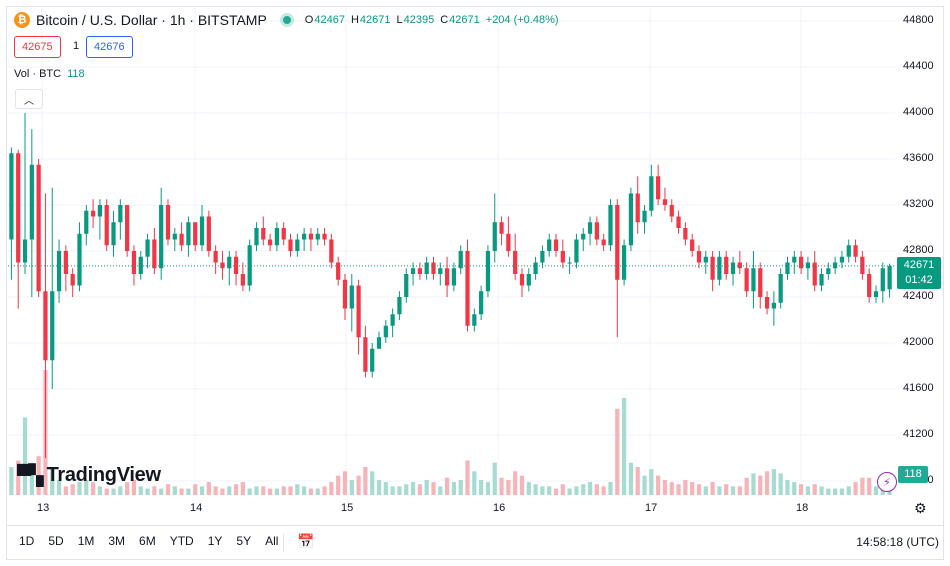 This screenshot has height=566, width=950. I want to click on range-button-3m: 3M, so click(117, 541).